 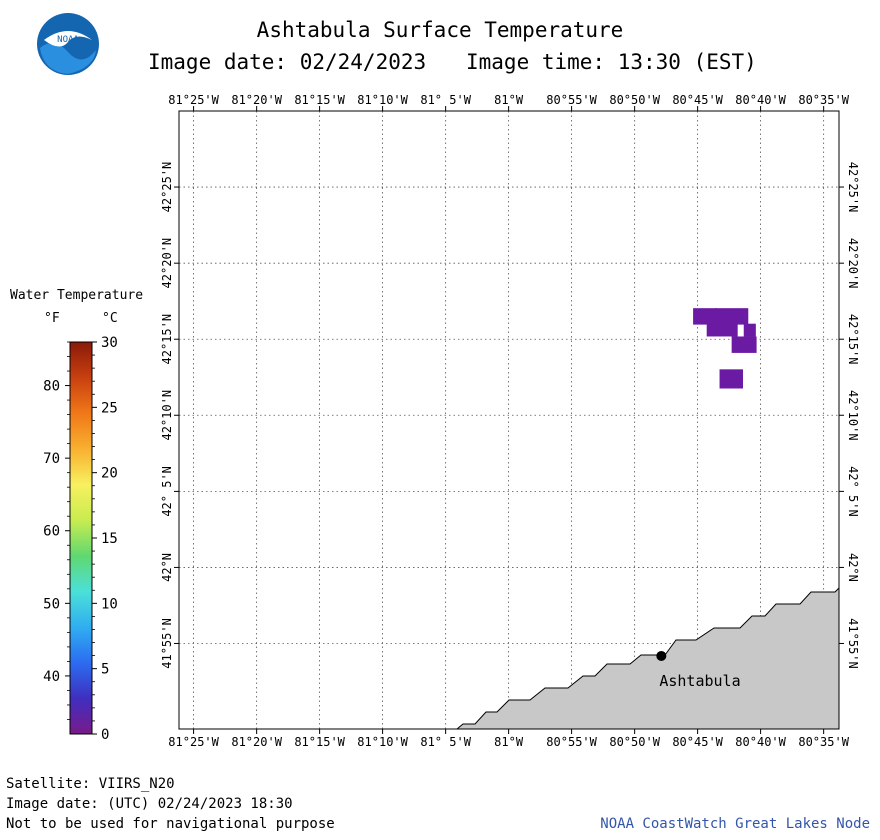 I want to click on unit-fahrenheit: °F, so click(x=52, y=318).